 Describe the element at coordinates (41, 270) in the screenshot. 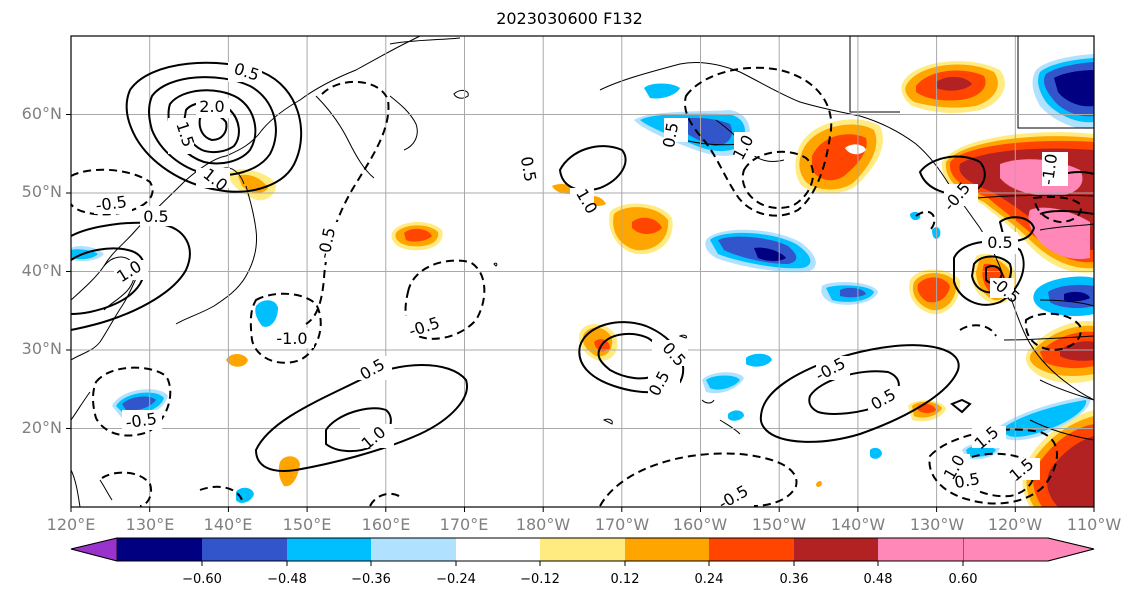

I see `lat-label: 40°N` at that location.